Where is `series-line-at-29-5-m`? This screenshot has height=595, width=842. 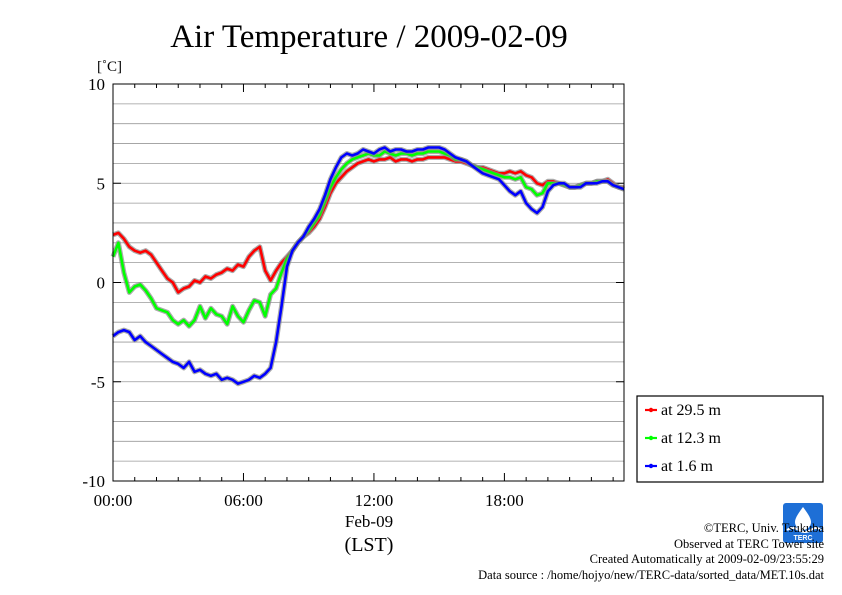
series-line-at-29-5-m is located at coordinates (368, 225).